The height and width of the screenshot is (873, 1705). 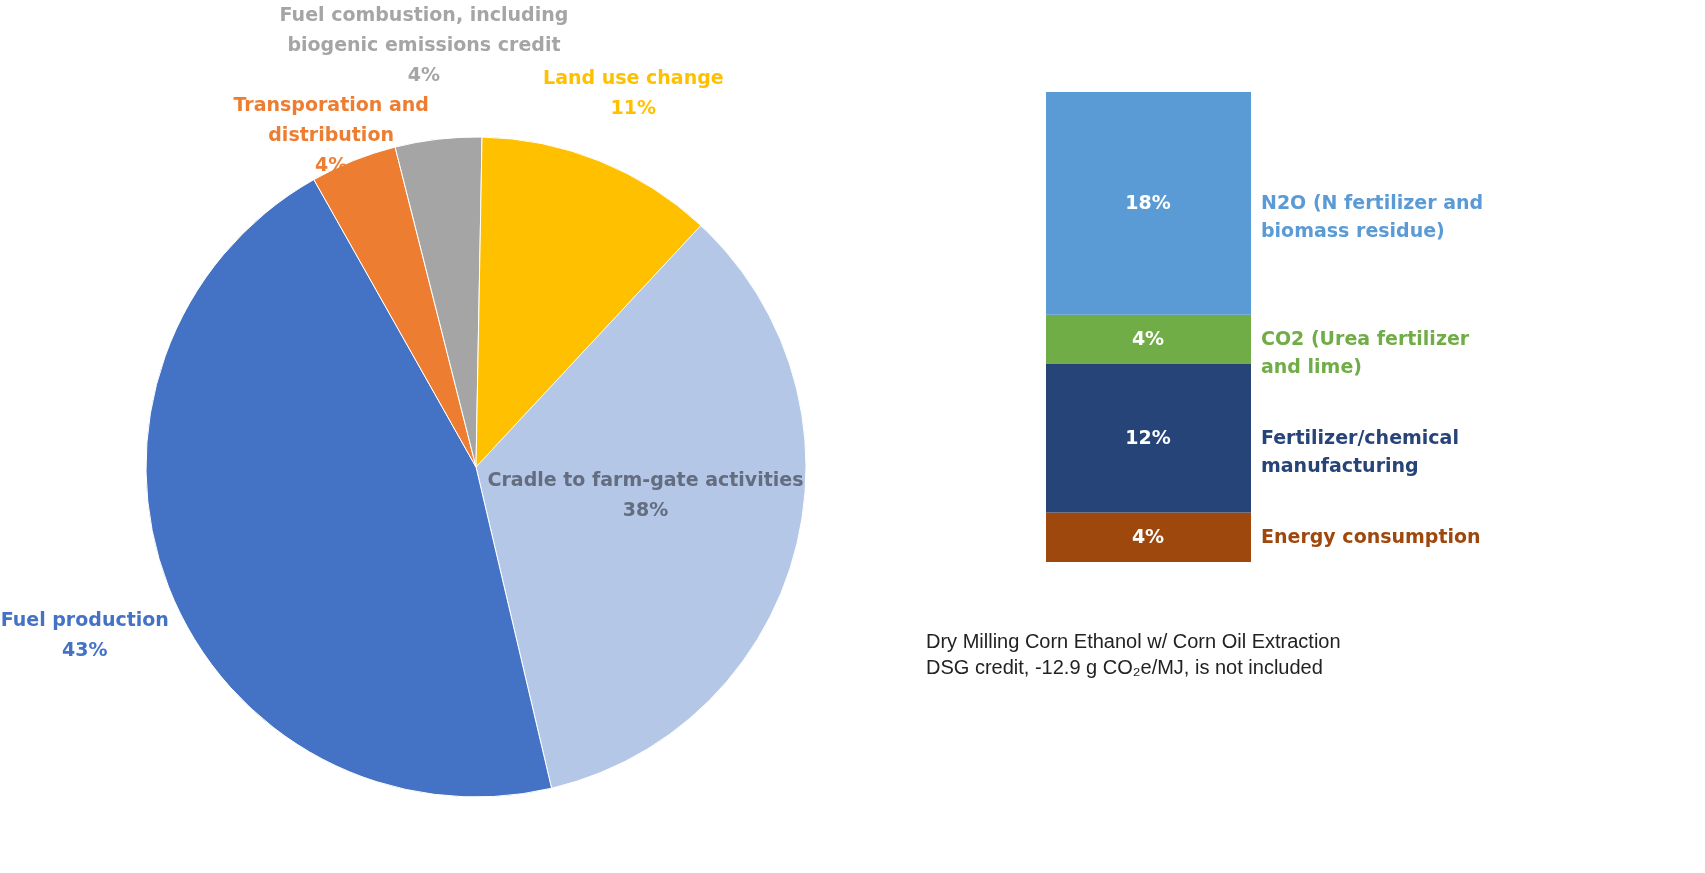 What do you see at coordinates (1371, 536) in the screenshot?
I see `series-label: Energy consumption` at bounding box center [1371, 536].